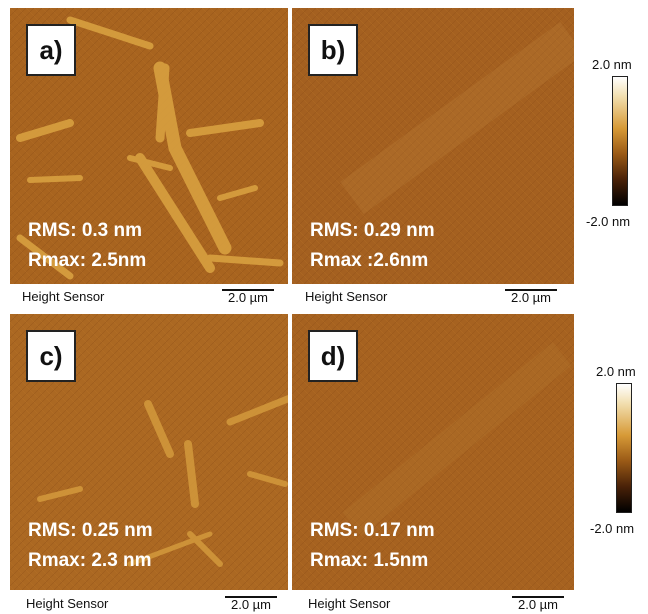  What do you see at coordinates (346, 296) in the screenshot?
I see `sensor-label-b: Height Sensor` at bounding box center [346, 296].